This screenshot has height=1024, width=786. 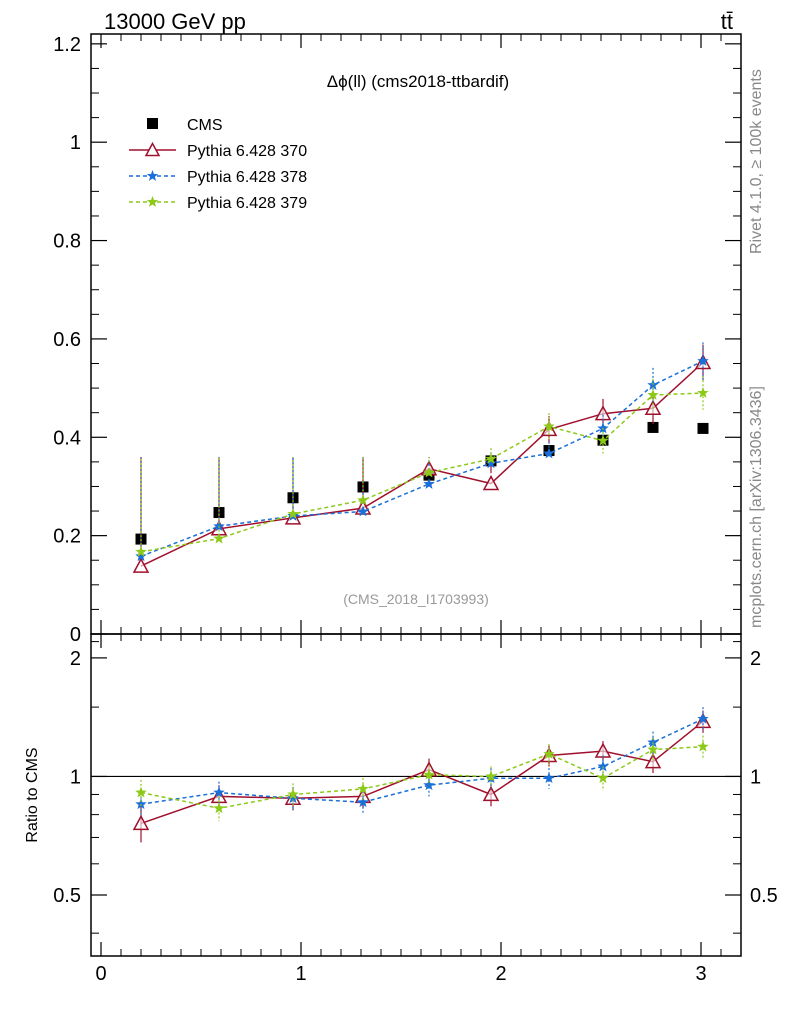 What do you see at coordinates (67, 896) in the screenshot?
I see `ratio-tick-label: 0.5` at bounding box center [67, 896].